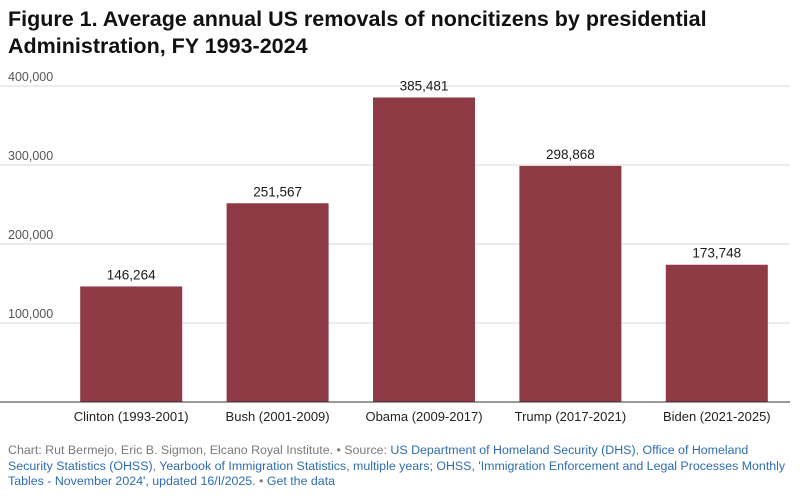 The height and width of the screenshot is (496, 800). What do you see at coordinates (131, 274) in the screenshot?
I see `bar-value-label: 146,264` at bounding box center [131, 274].